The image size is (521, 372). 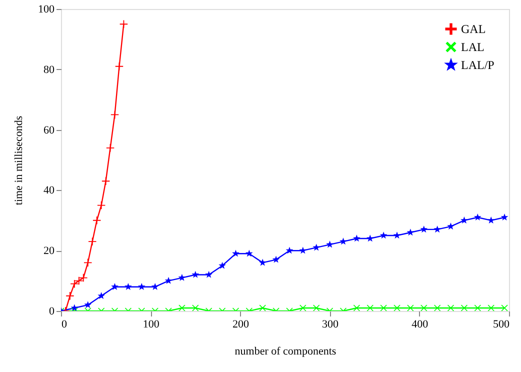 What do you see at coordinates (472, 47) in the screenshot?
I see `legend-label: LAL` at bounding box center [472, 47].